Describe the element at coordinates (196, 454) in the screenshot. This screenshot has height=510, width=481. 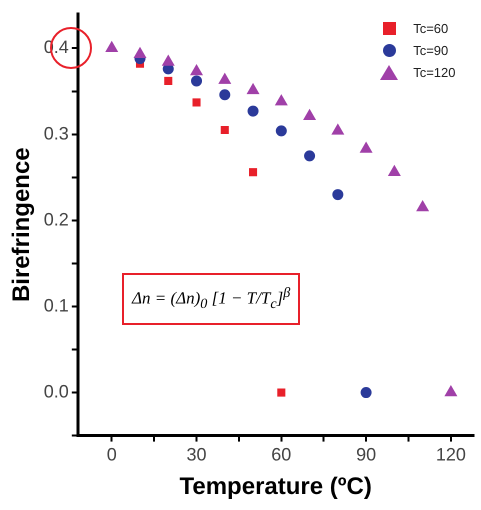
I see `x-tick-label: 30` at that location.